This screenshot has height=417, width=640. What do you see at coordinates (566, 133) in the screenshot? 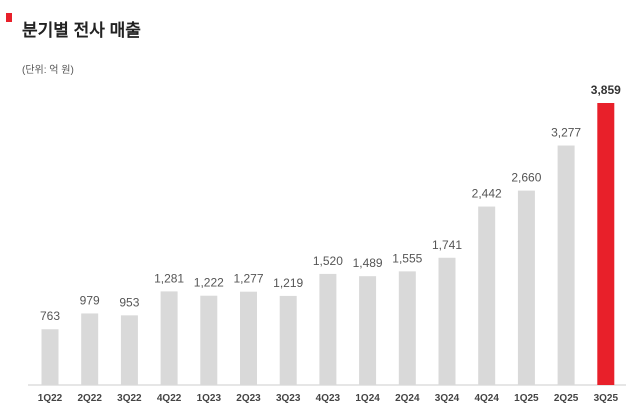
I see `value-label-2q25: 3,277` at bounding box center [566, 133].